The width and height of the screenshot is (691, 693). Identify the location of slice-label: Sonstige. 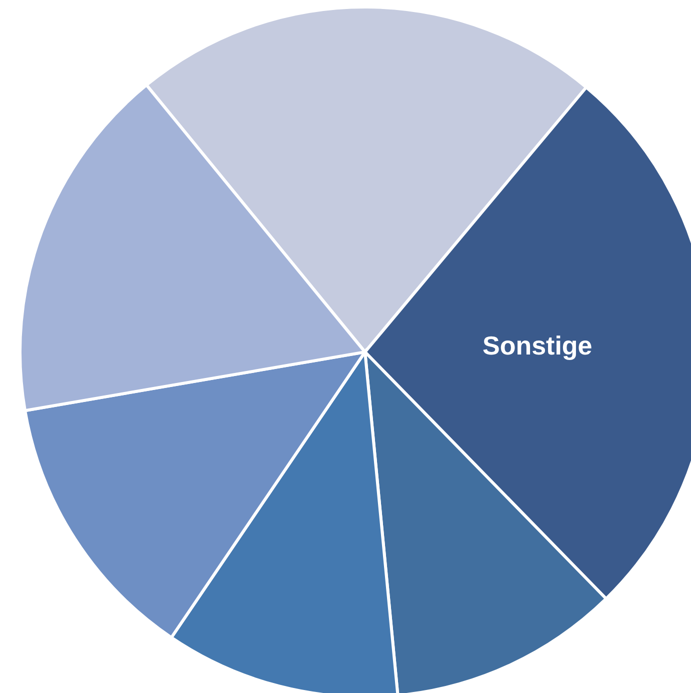
(537, 345).